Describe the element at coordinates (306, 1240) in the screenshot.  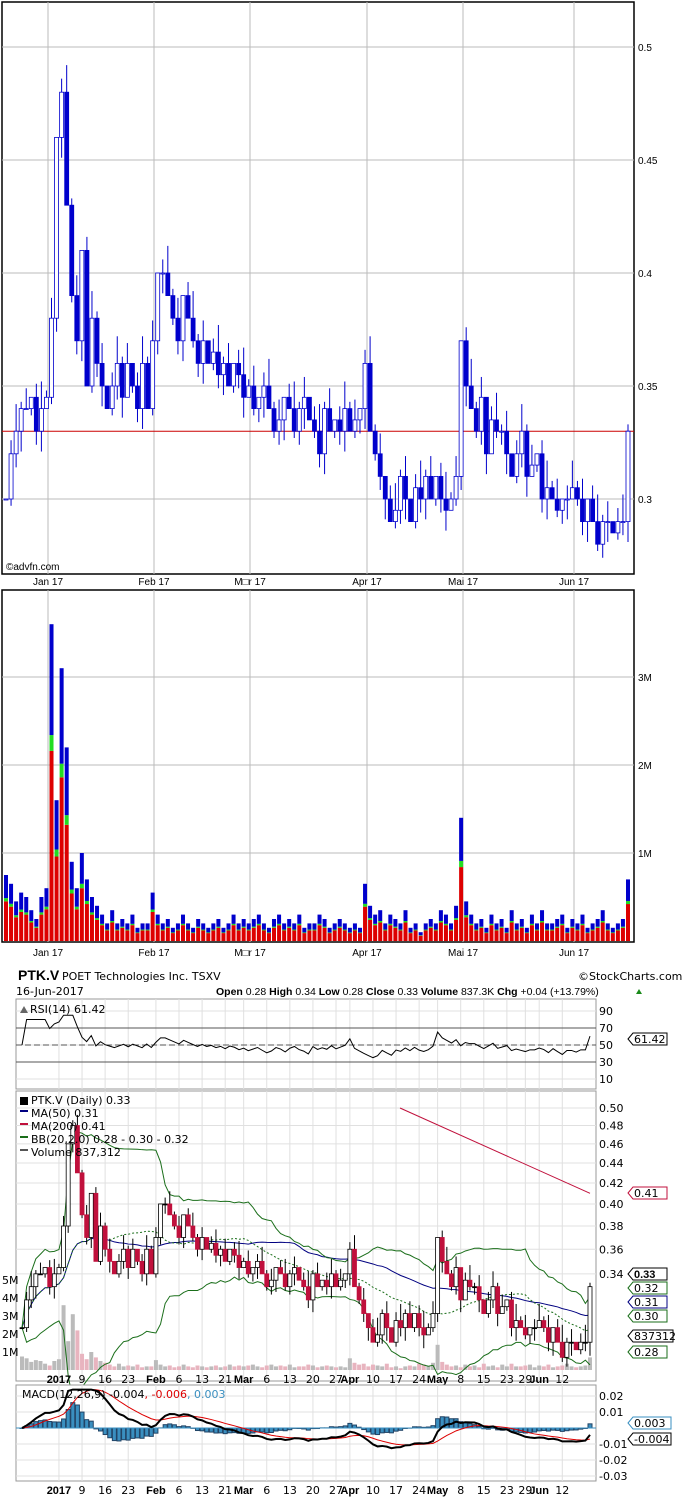
I see `sc-candles` at that location.